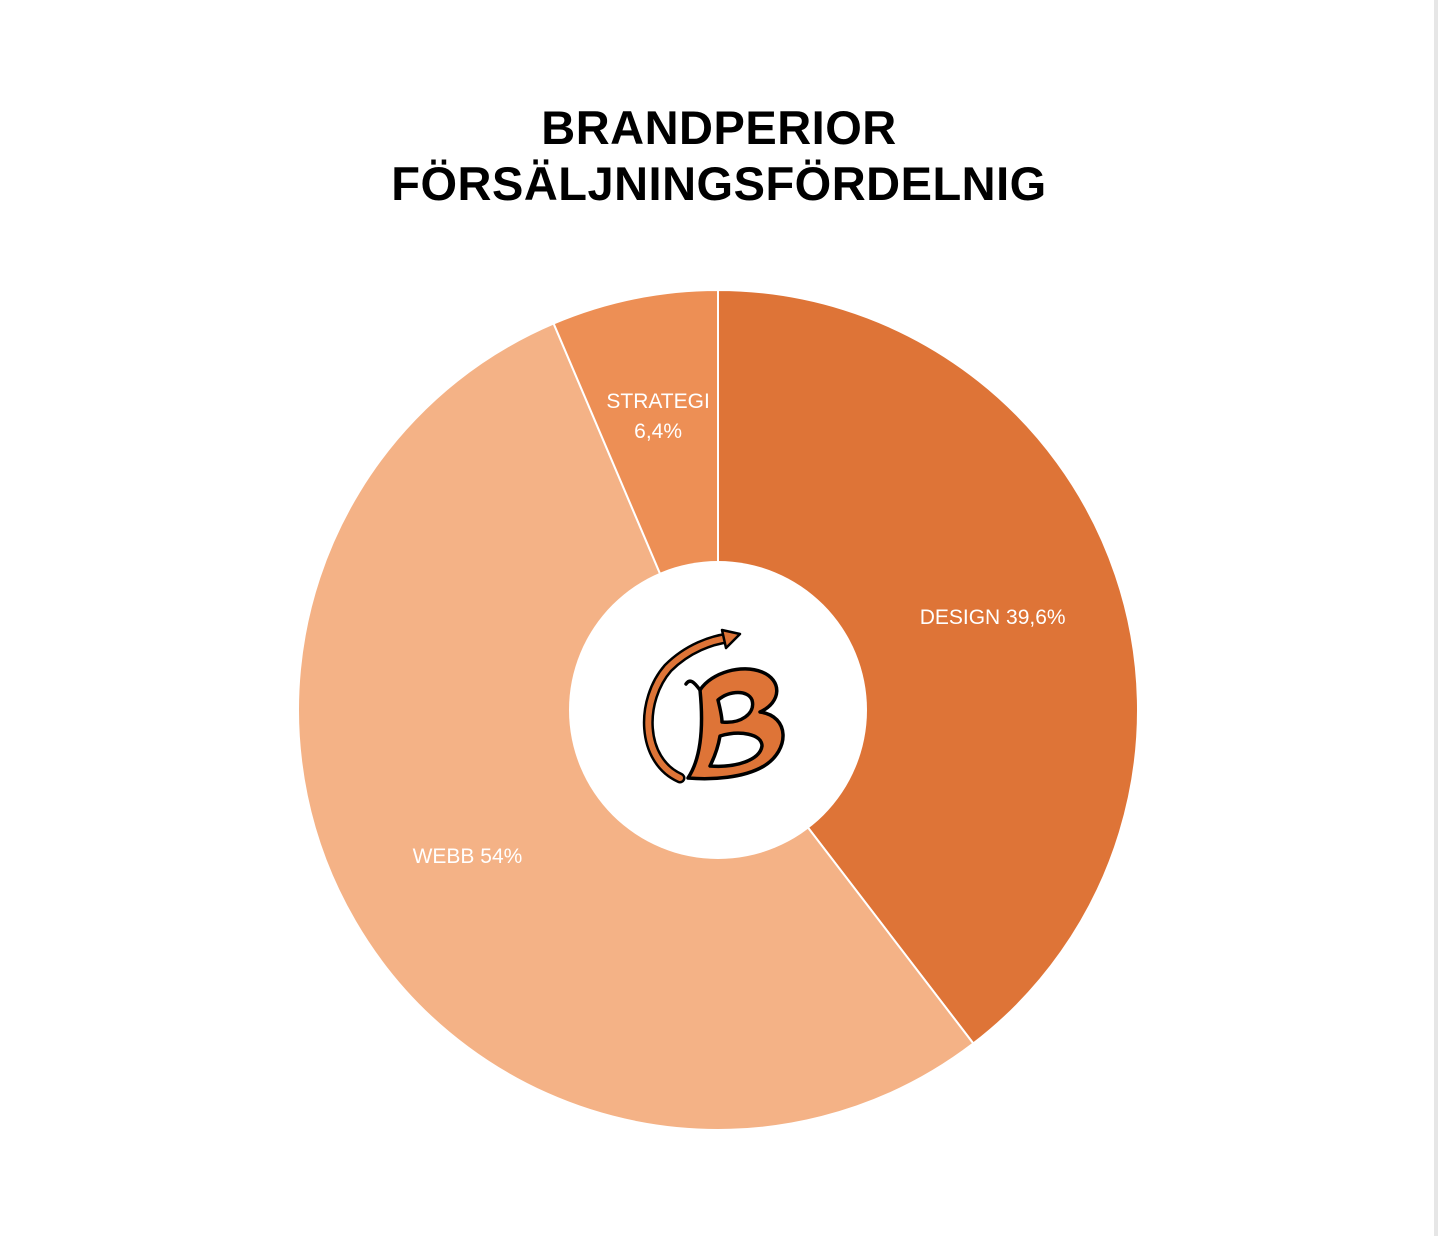 Image resolution: width=1438 pixels, height=1236 pixels. Describe the element at coordinates (657, 416) in the screenshot. I see `slice-label-strategi: STRATEGI 6,4%` at that location.